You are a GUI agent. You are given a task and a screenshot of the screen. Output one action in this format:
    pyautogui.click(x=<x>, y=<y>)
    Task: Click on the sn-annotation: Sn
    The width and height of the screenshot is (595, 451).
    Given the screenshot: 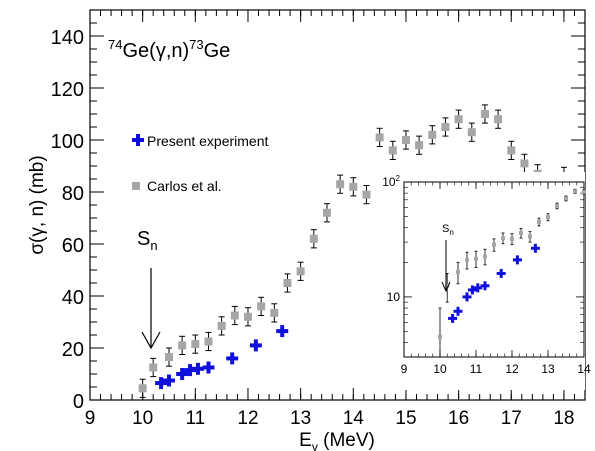 What is the action you would take?
    pyautogui.click(x=149, y=289)
    